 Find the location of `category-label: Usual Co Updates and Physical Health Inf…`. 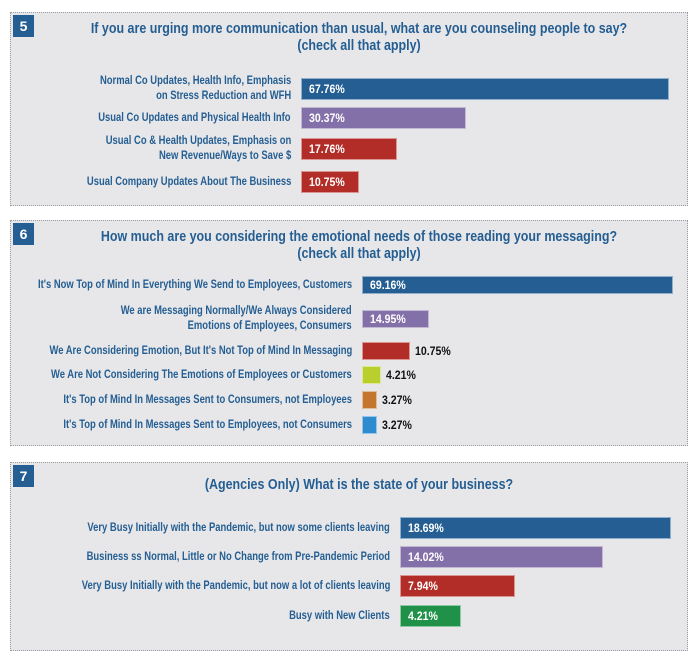

category-label: Usual Co Updates and Physical Health Inf… is located at coordinates (195, 118).